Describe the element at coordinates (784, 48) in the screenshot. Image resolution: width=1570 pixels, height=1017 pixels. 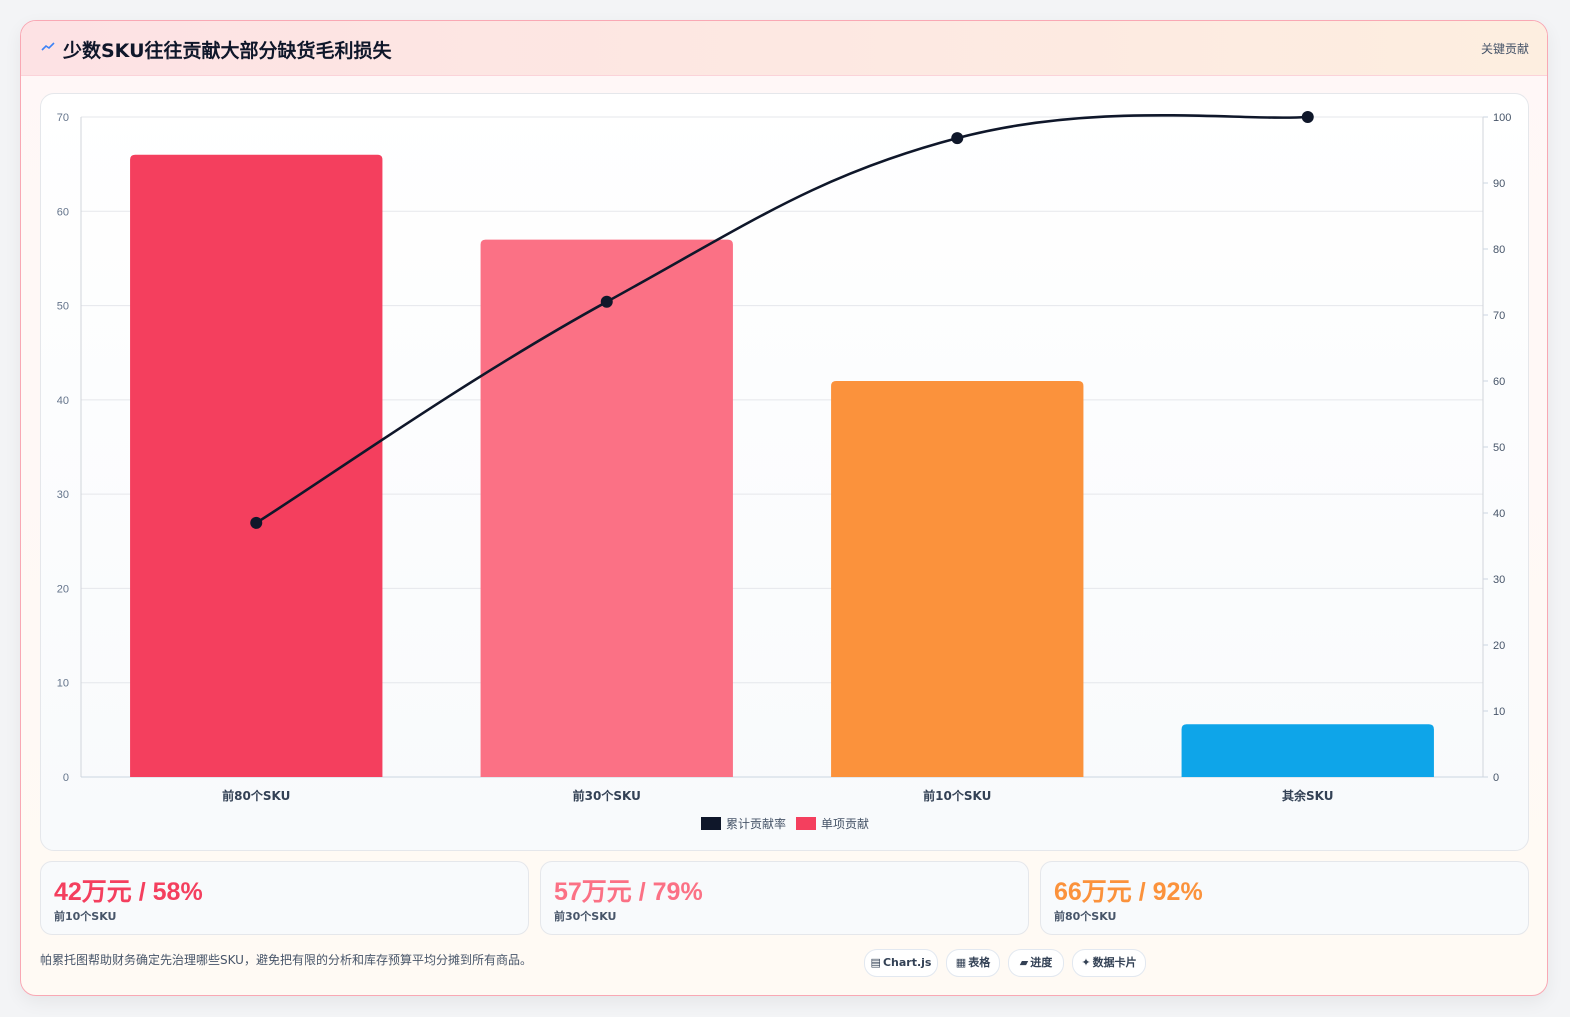
I see `card-header: 少数SKU往往贡献大部分缺货毛利损失 关键贡献` at that location.